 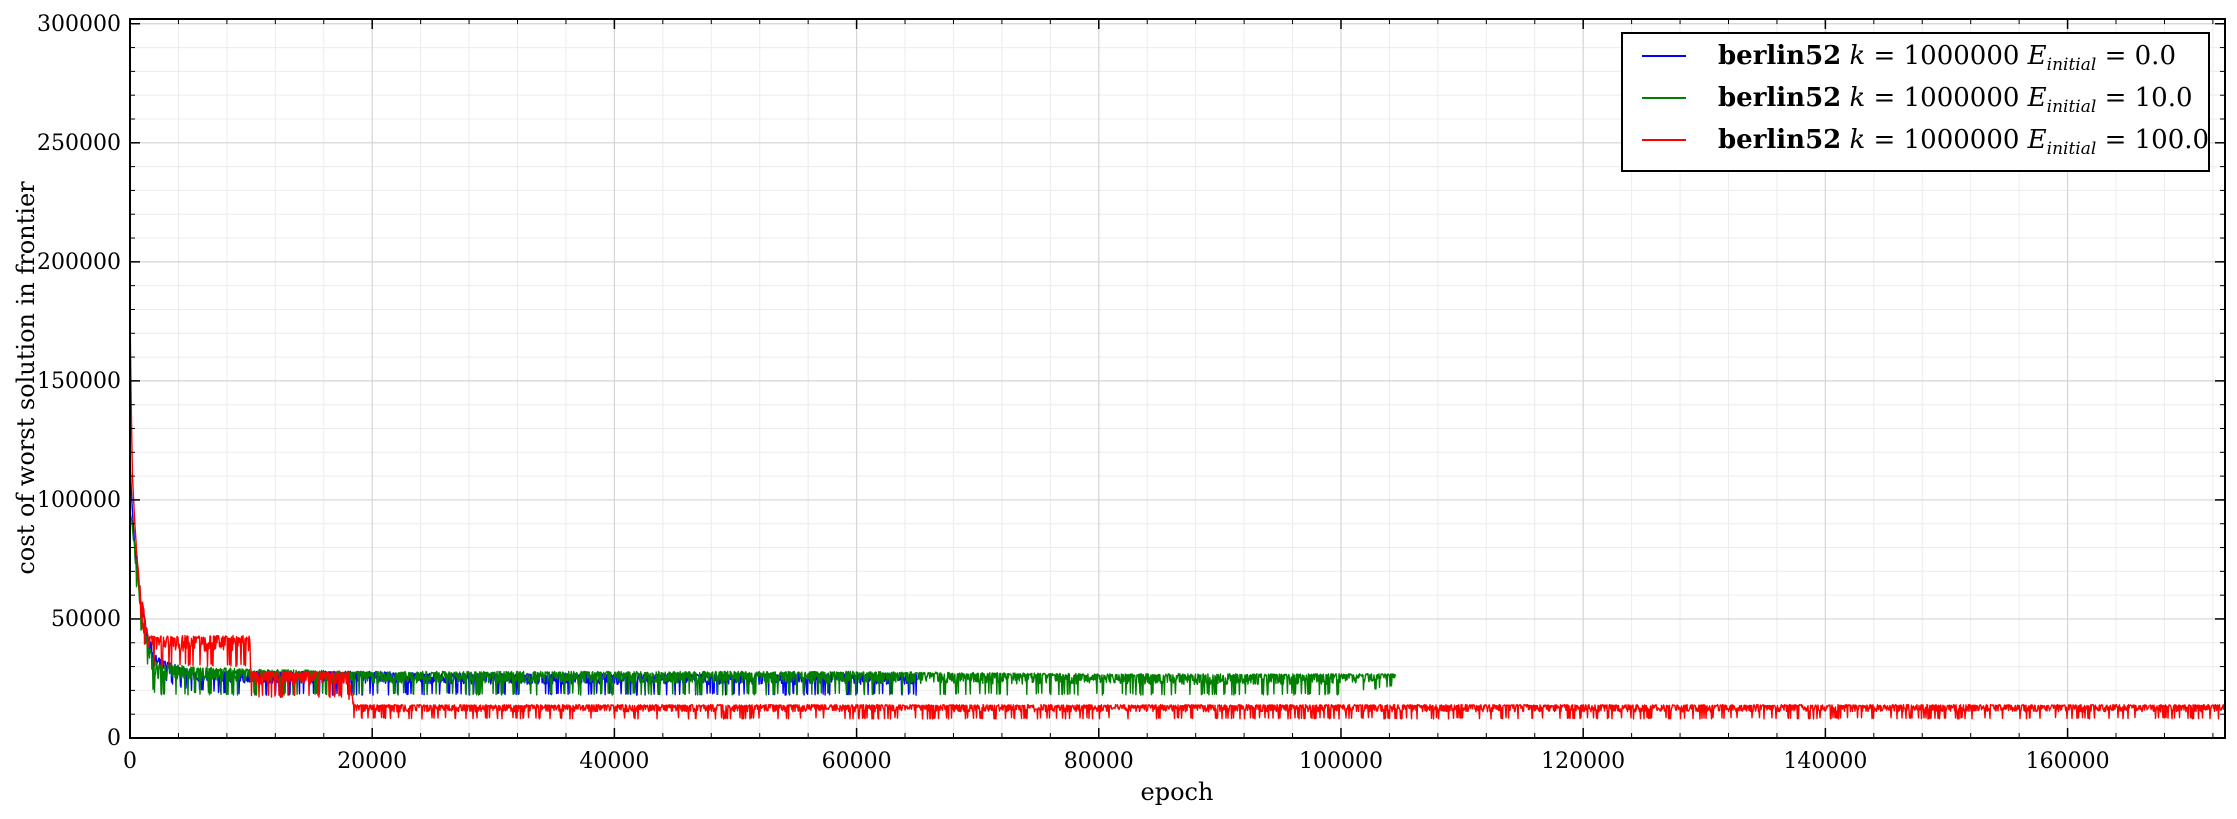 I want to click on x-tick-label: 60000, so click(x=857, y=761).